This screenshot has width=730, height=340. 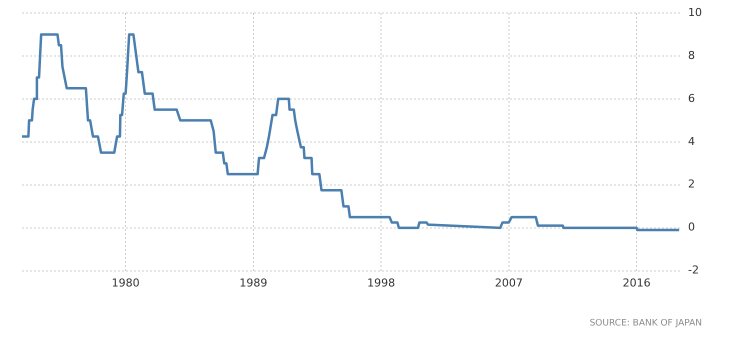 I want to click on y-tick-label: 6, so click(x=692, y=98).